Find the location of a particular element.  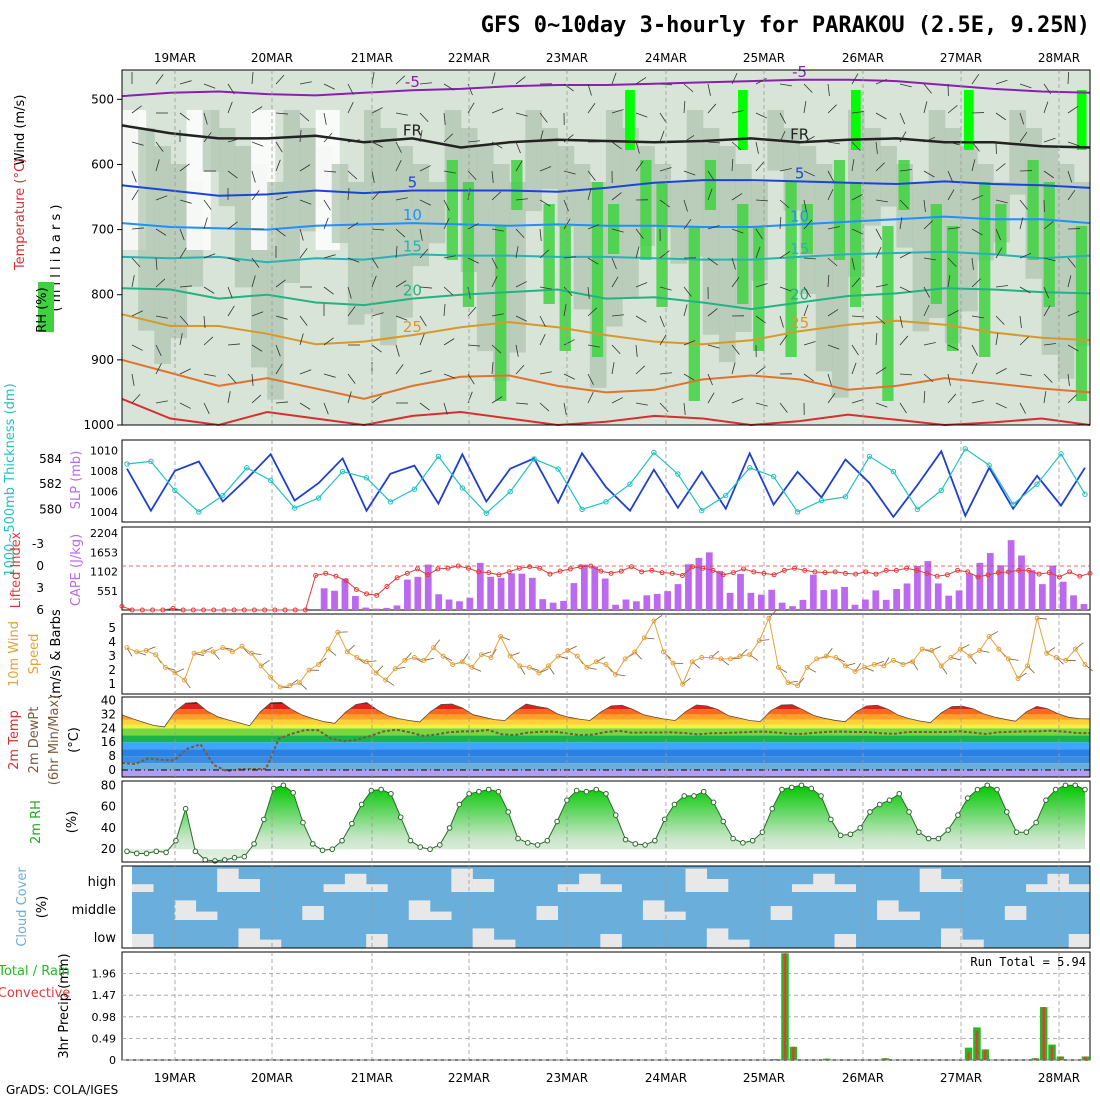

x-date-top-20MAR: 20MAR is located at coordinates (272, 58).